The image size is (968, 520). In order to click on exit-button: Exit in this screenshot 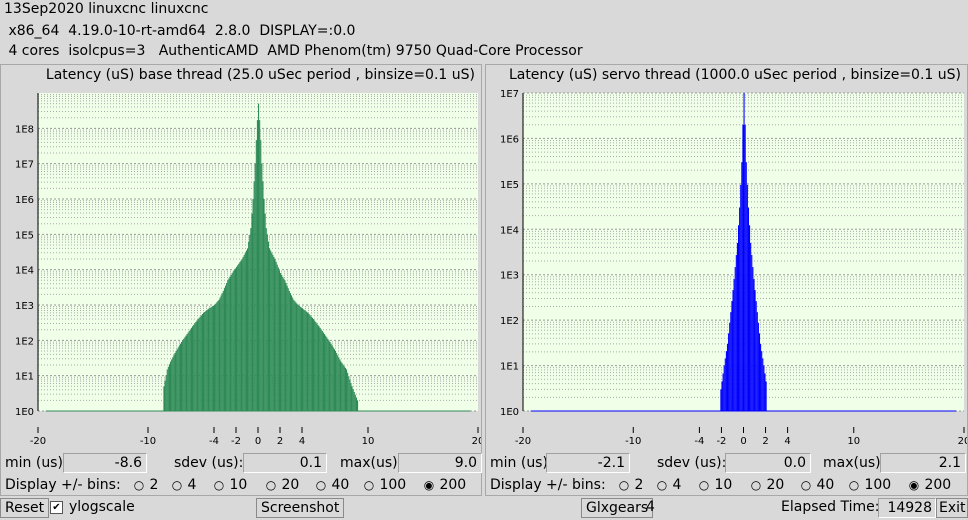, I will do `click(952, 508)`.